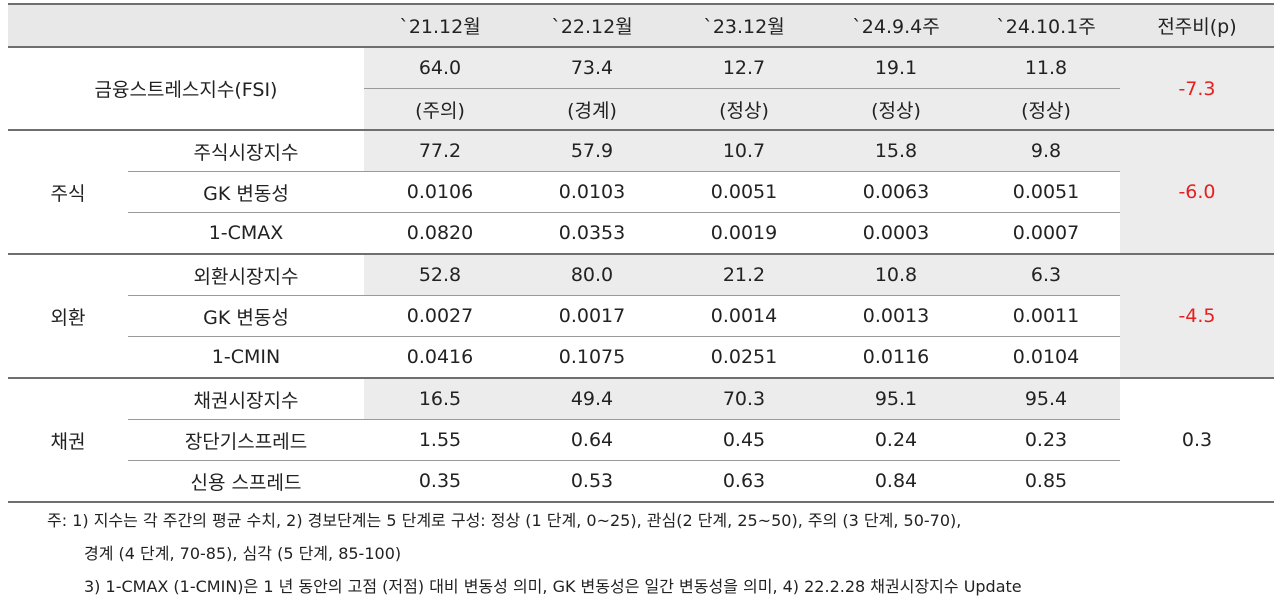 The image size is (1280, 607). What do you see at coordinates (1046, 399) in the screenshot?
I see `table-cell: 95.4` at bounding box center [1046, 399].